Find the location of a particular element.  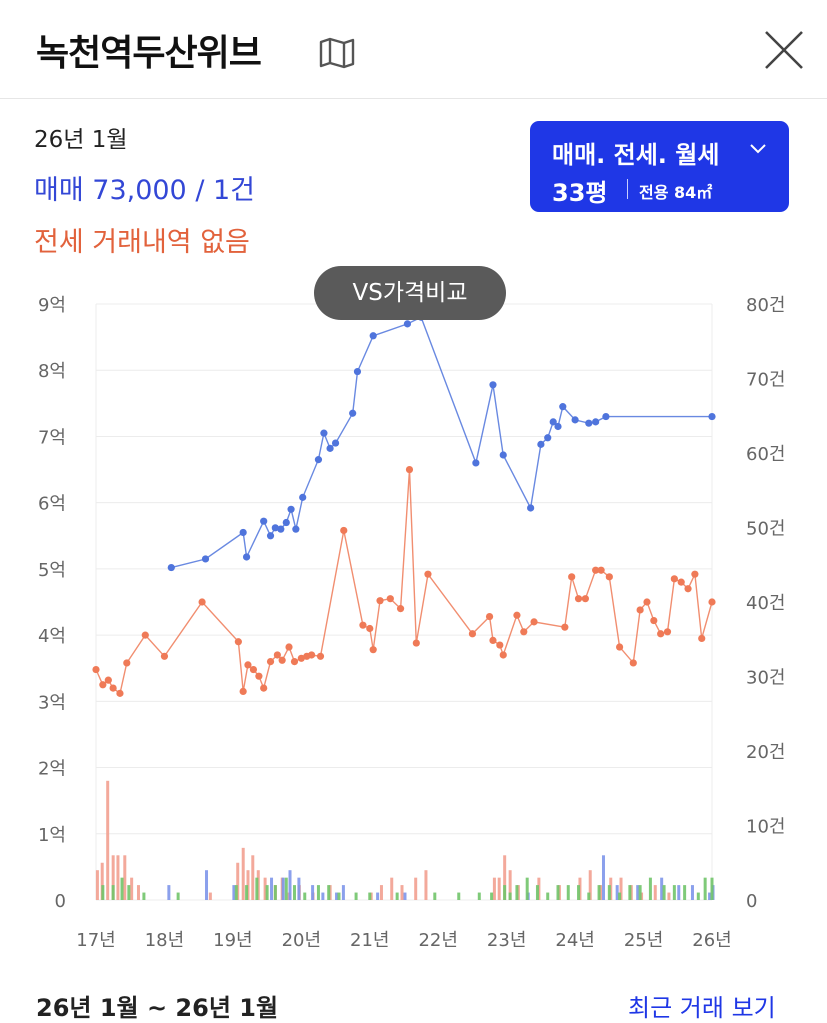

period-date: 26년 1월 is located at coordinates (81, 140).